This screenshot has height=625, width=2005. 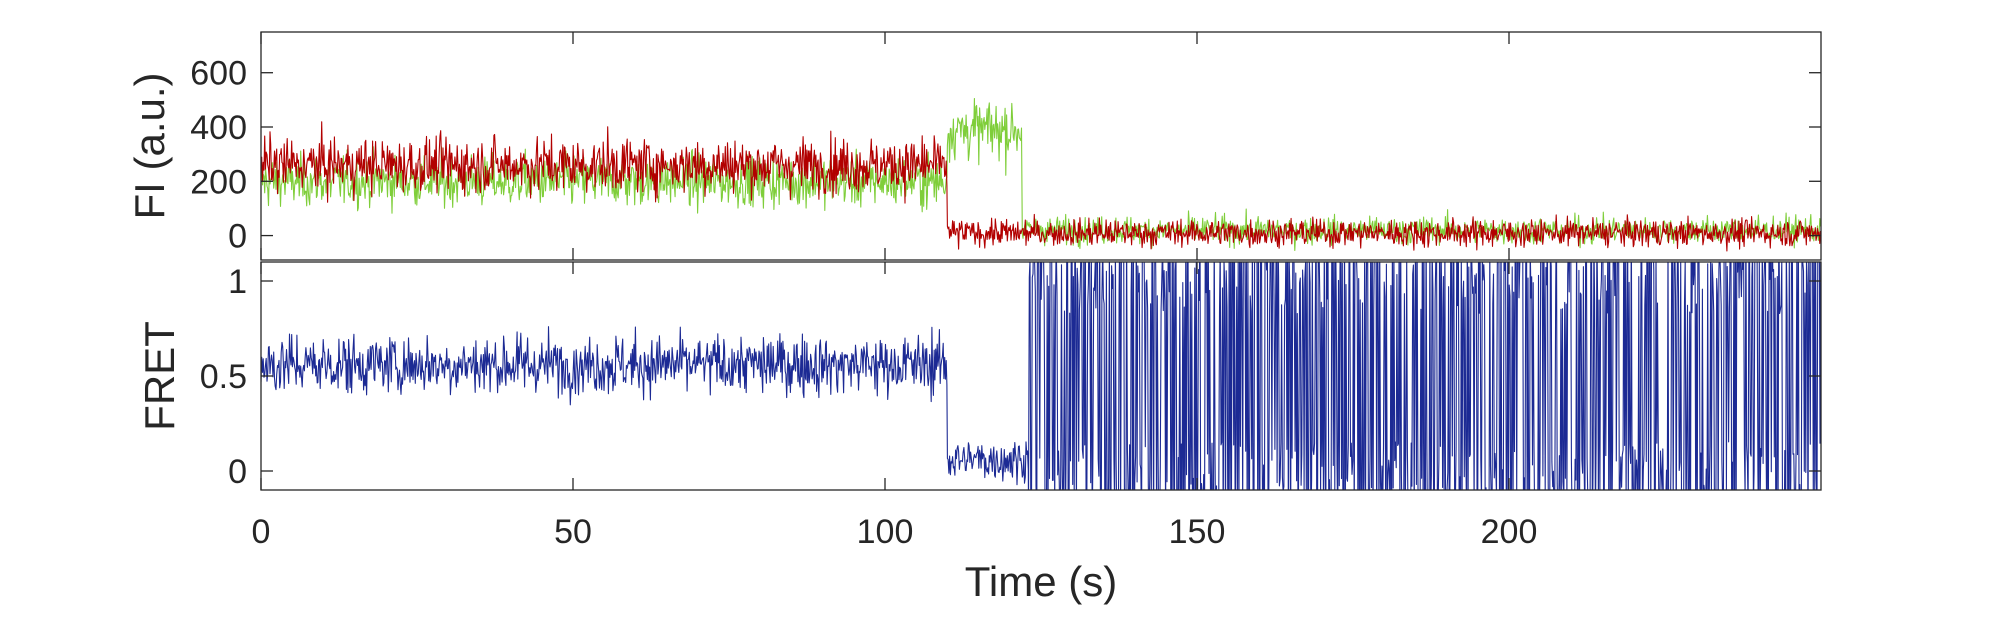 I want to click on time-x-ticks: 0 50 100 150 200, so click(x=895, y=532).